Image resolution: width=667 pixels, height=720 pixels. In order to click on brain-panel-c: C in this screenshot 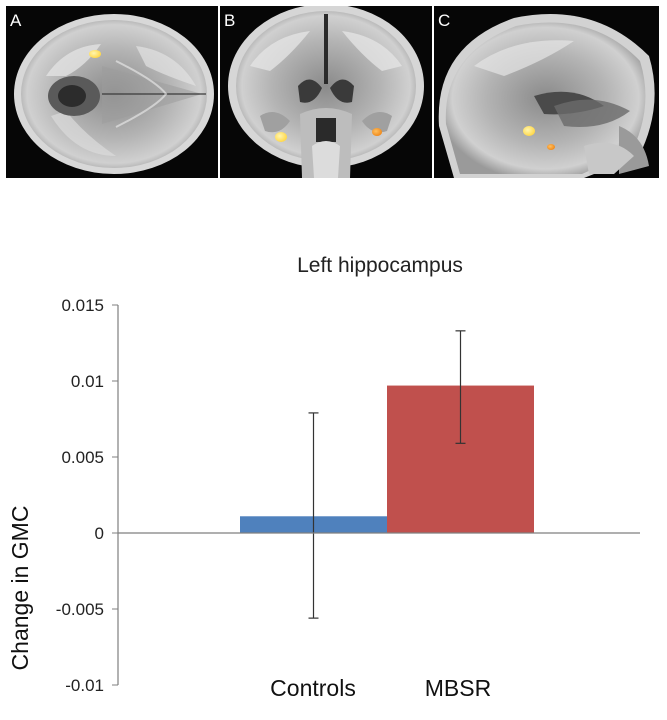, I will do `click(546, 92)`.